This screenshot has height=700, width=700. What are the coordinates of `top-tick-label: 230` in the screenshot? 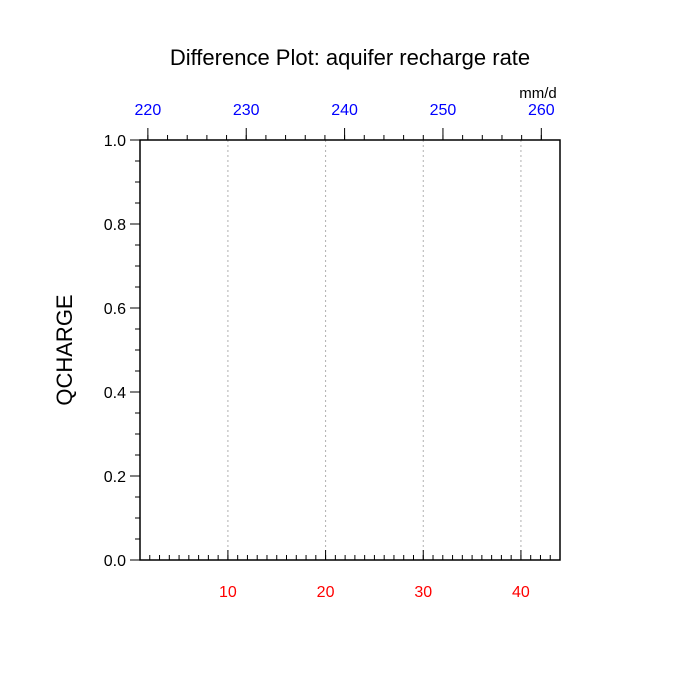 It's located at (246, 110).